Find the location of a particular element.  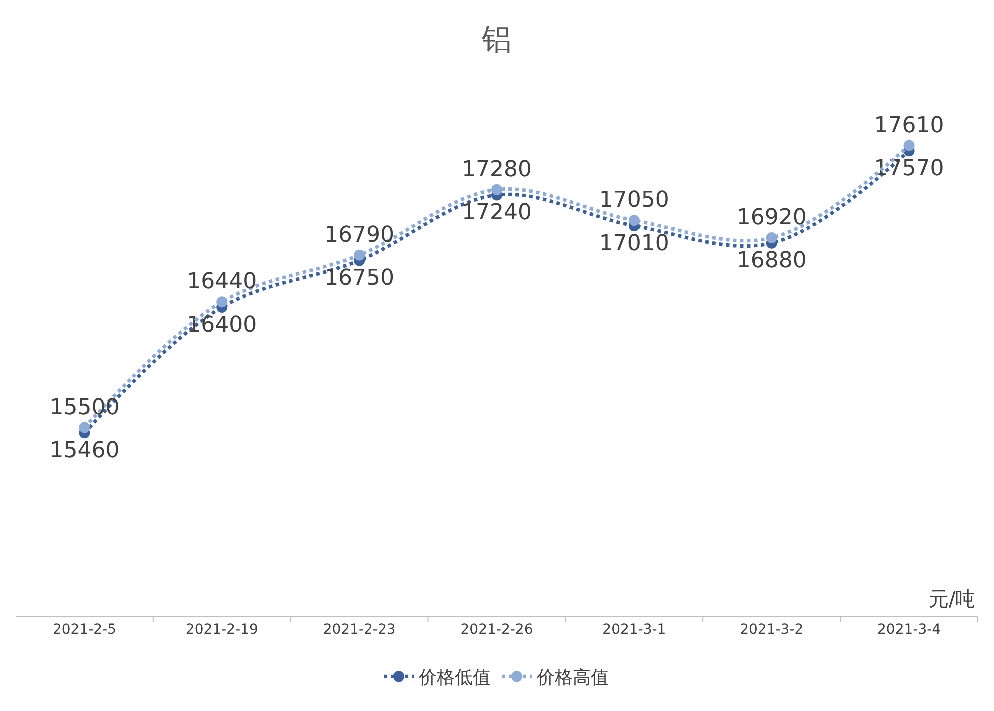

data-label: 17280 is located at coordinates (497, 169).